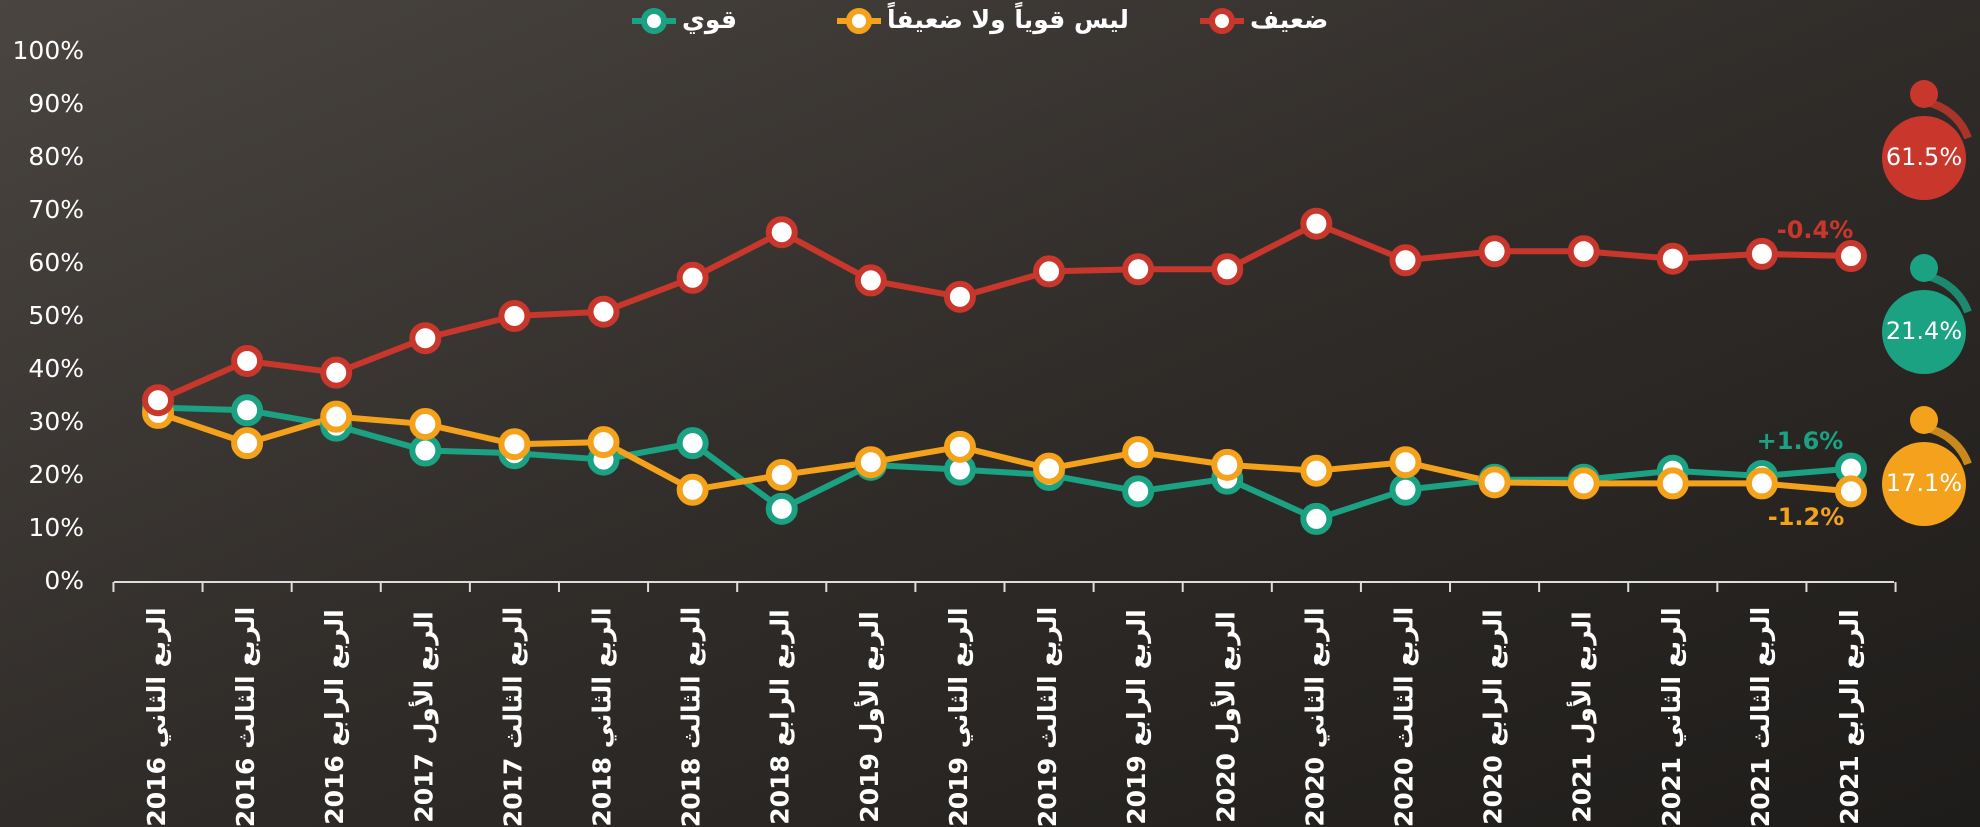 The height and width of the screenshot is (827, 1980). Describe the element at coordinates (64, 580) in the screenshot. I see `y-tick-label: 0%` at that location.